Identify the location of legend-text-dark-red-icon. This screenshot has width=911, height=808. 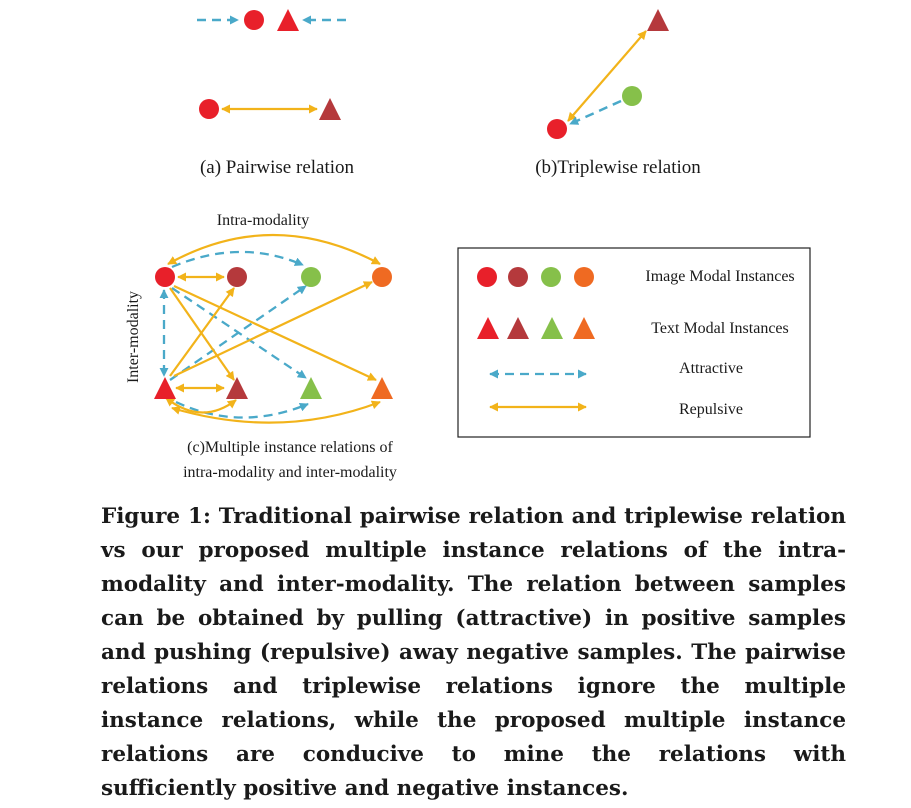
(518, 328).